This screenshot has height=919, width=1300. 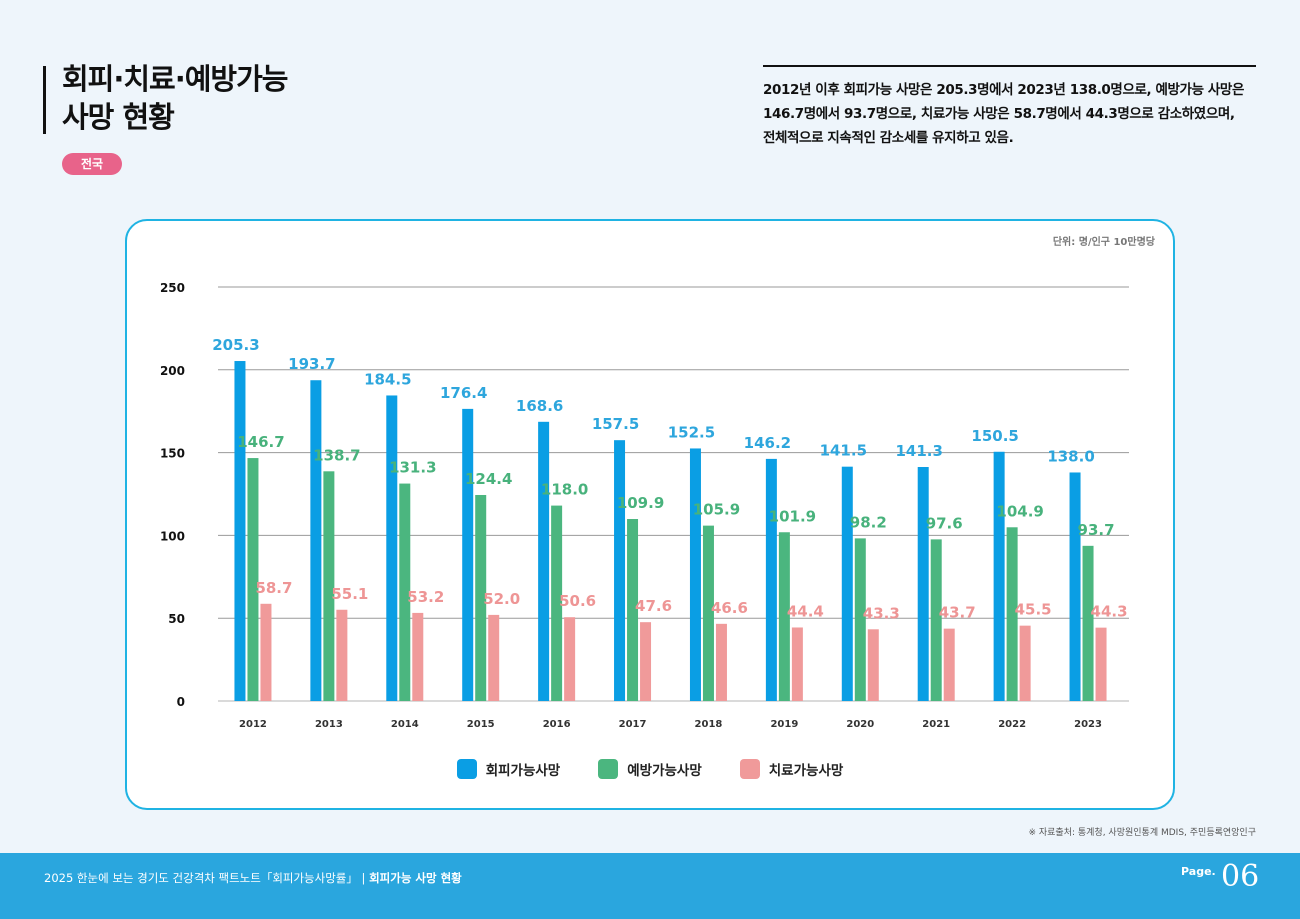 What do you see at coordinates (936, 724) in the screenshot?
I see `x-tick-label: 2021` at bounding box center [936, 724].